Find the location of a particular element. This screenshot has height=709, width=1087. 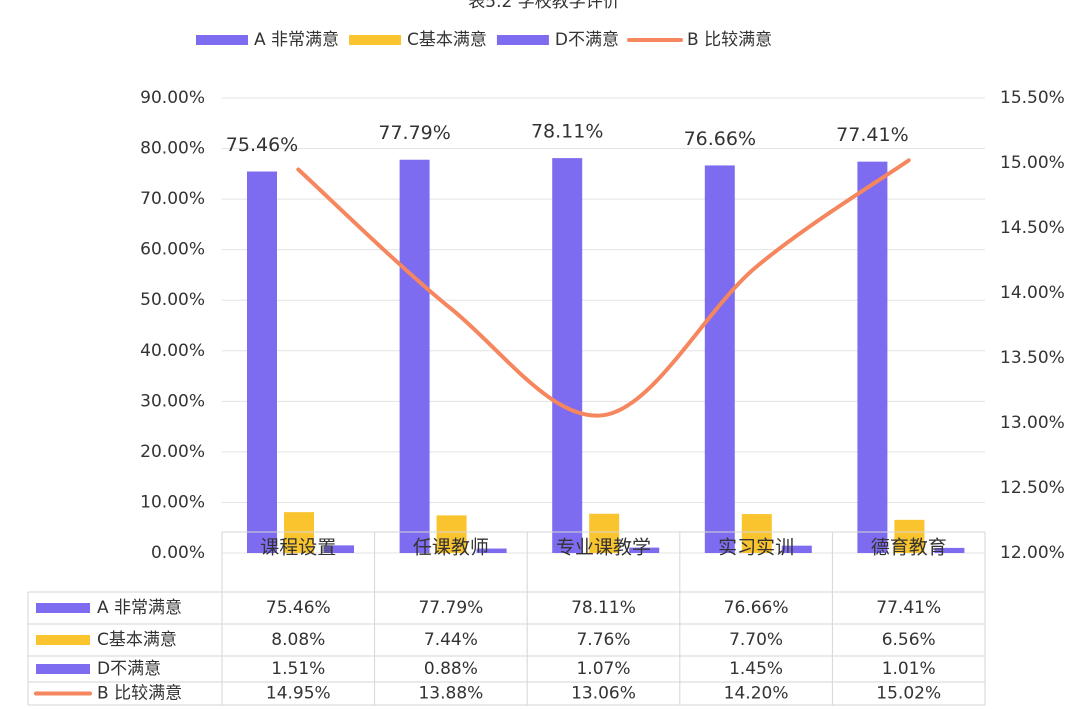

y2-tick-label: 15.50% is located at coordinates (1032, 98).